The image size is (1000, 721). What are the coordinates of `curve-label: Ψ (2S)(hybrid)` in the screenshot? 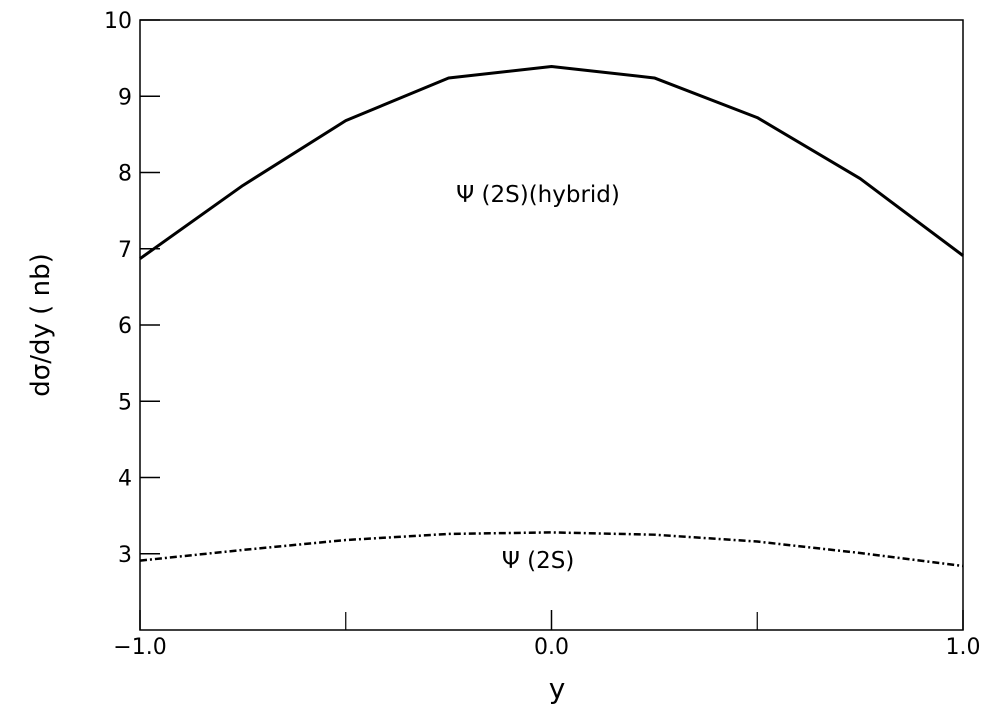 It's located at (538, 195).